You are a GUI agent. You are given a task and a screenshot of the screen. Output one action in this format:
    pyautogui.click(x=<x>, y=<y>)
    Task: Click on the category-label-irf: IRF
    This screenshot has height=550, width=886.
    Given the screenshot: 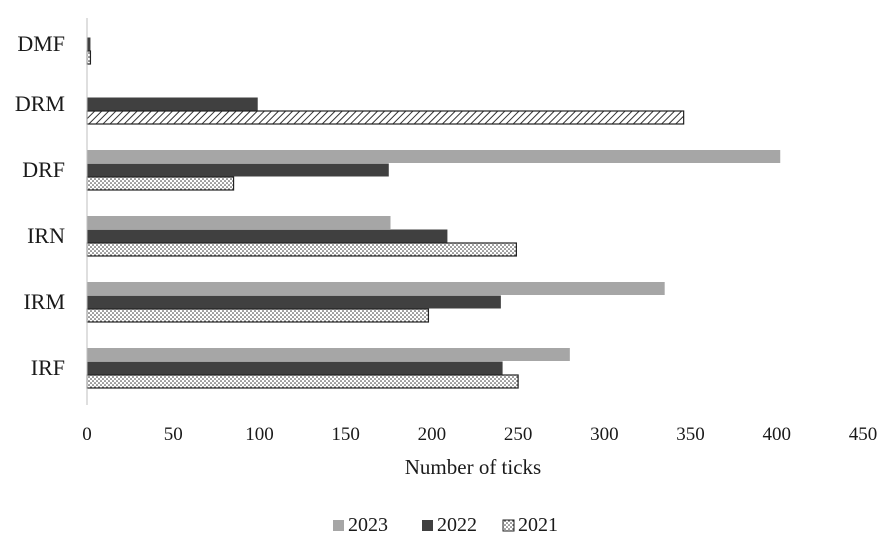 What is the action you would take?
    pyautogui.click(x=48, y=367)
    